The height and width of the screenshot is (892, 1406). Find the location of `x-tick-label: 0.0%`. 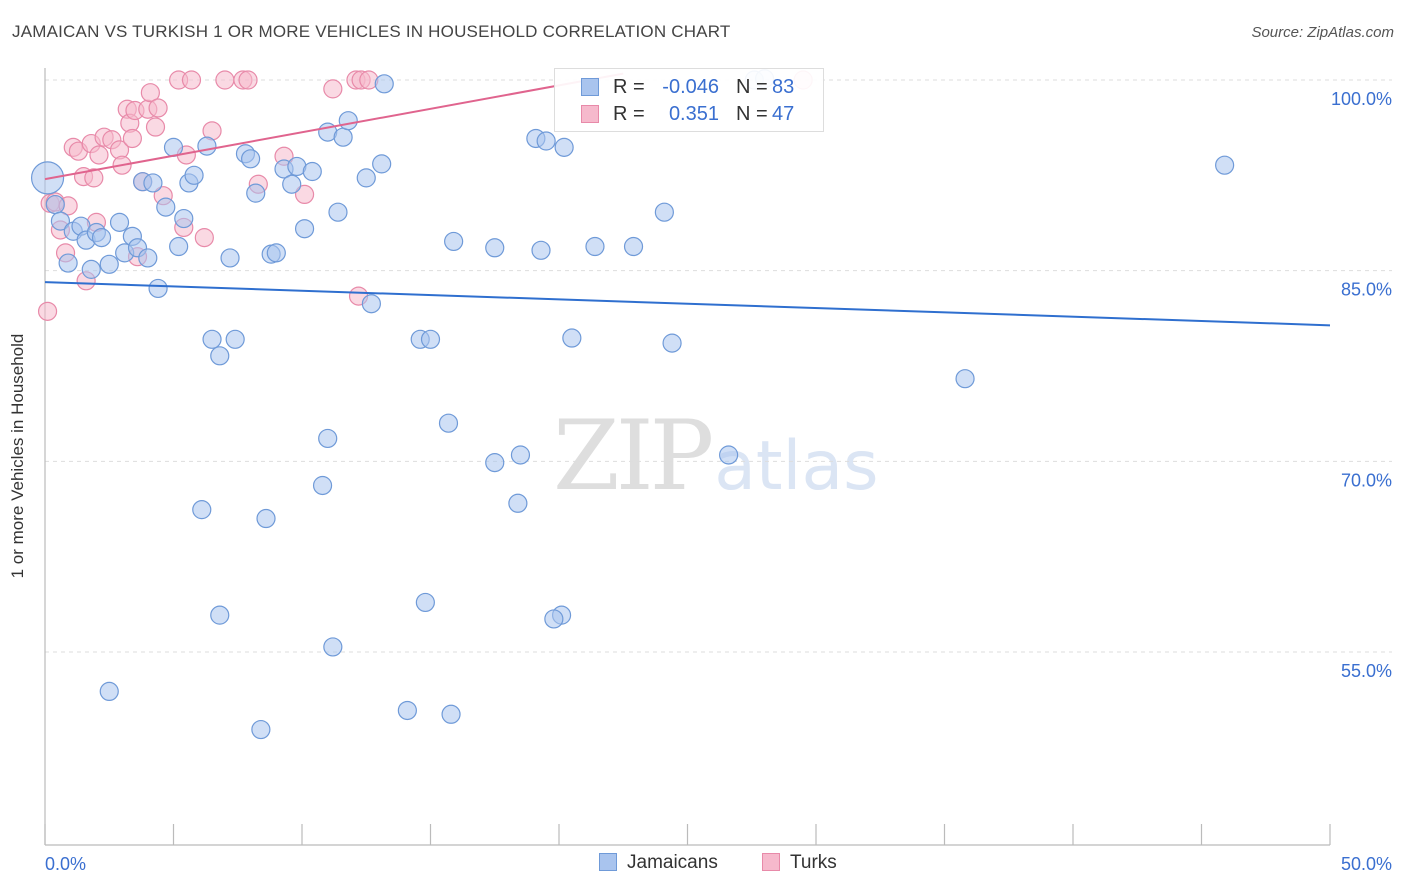

x-tick-label: 0.0% is located at coordinates (65, 864).